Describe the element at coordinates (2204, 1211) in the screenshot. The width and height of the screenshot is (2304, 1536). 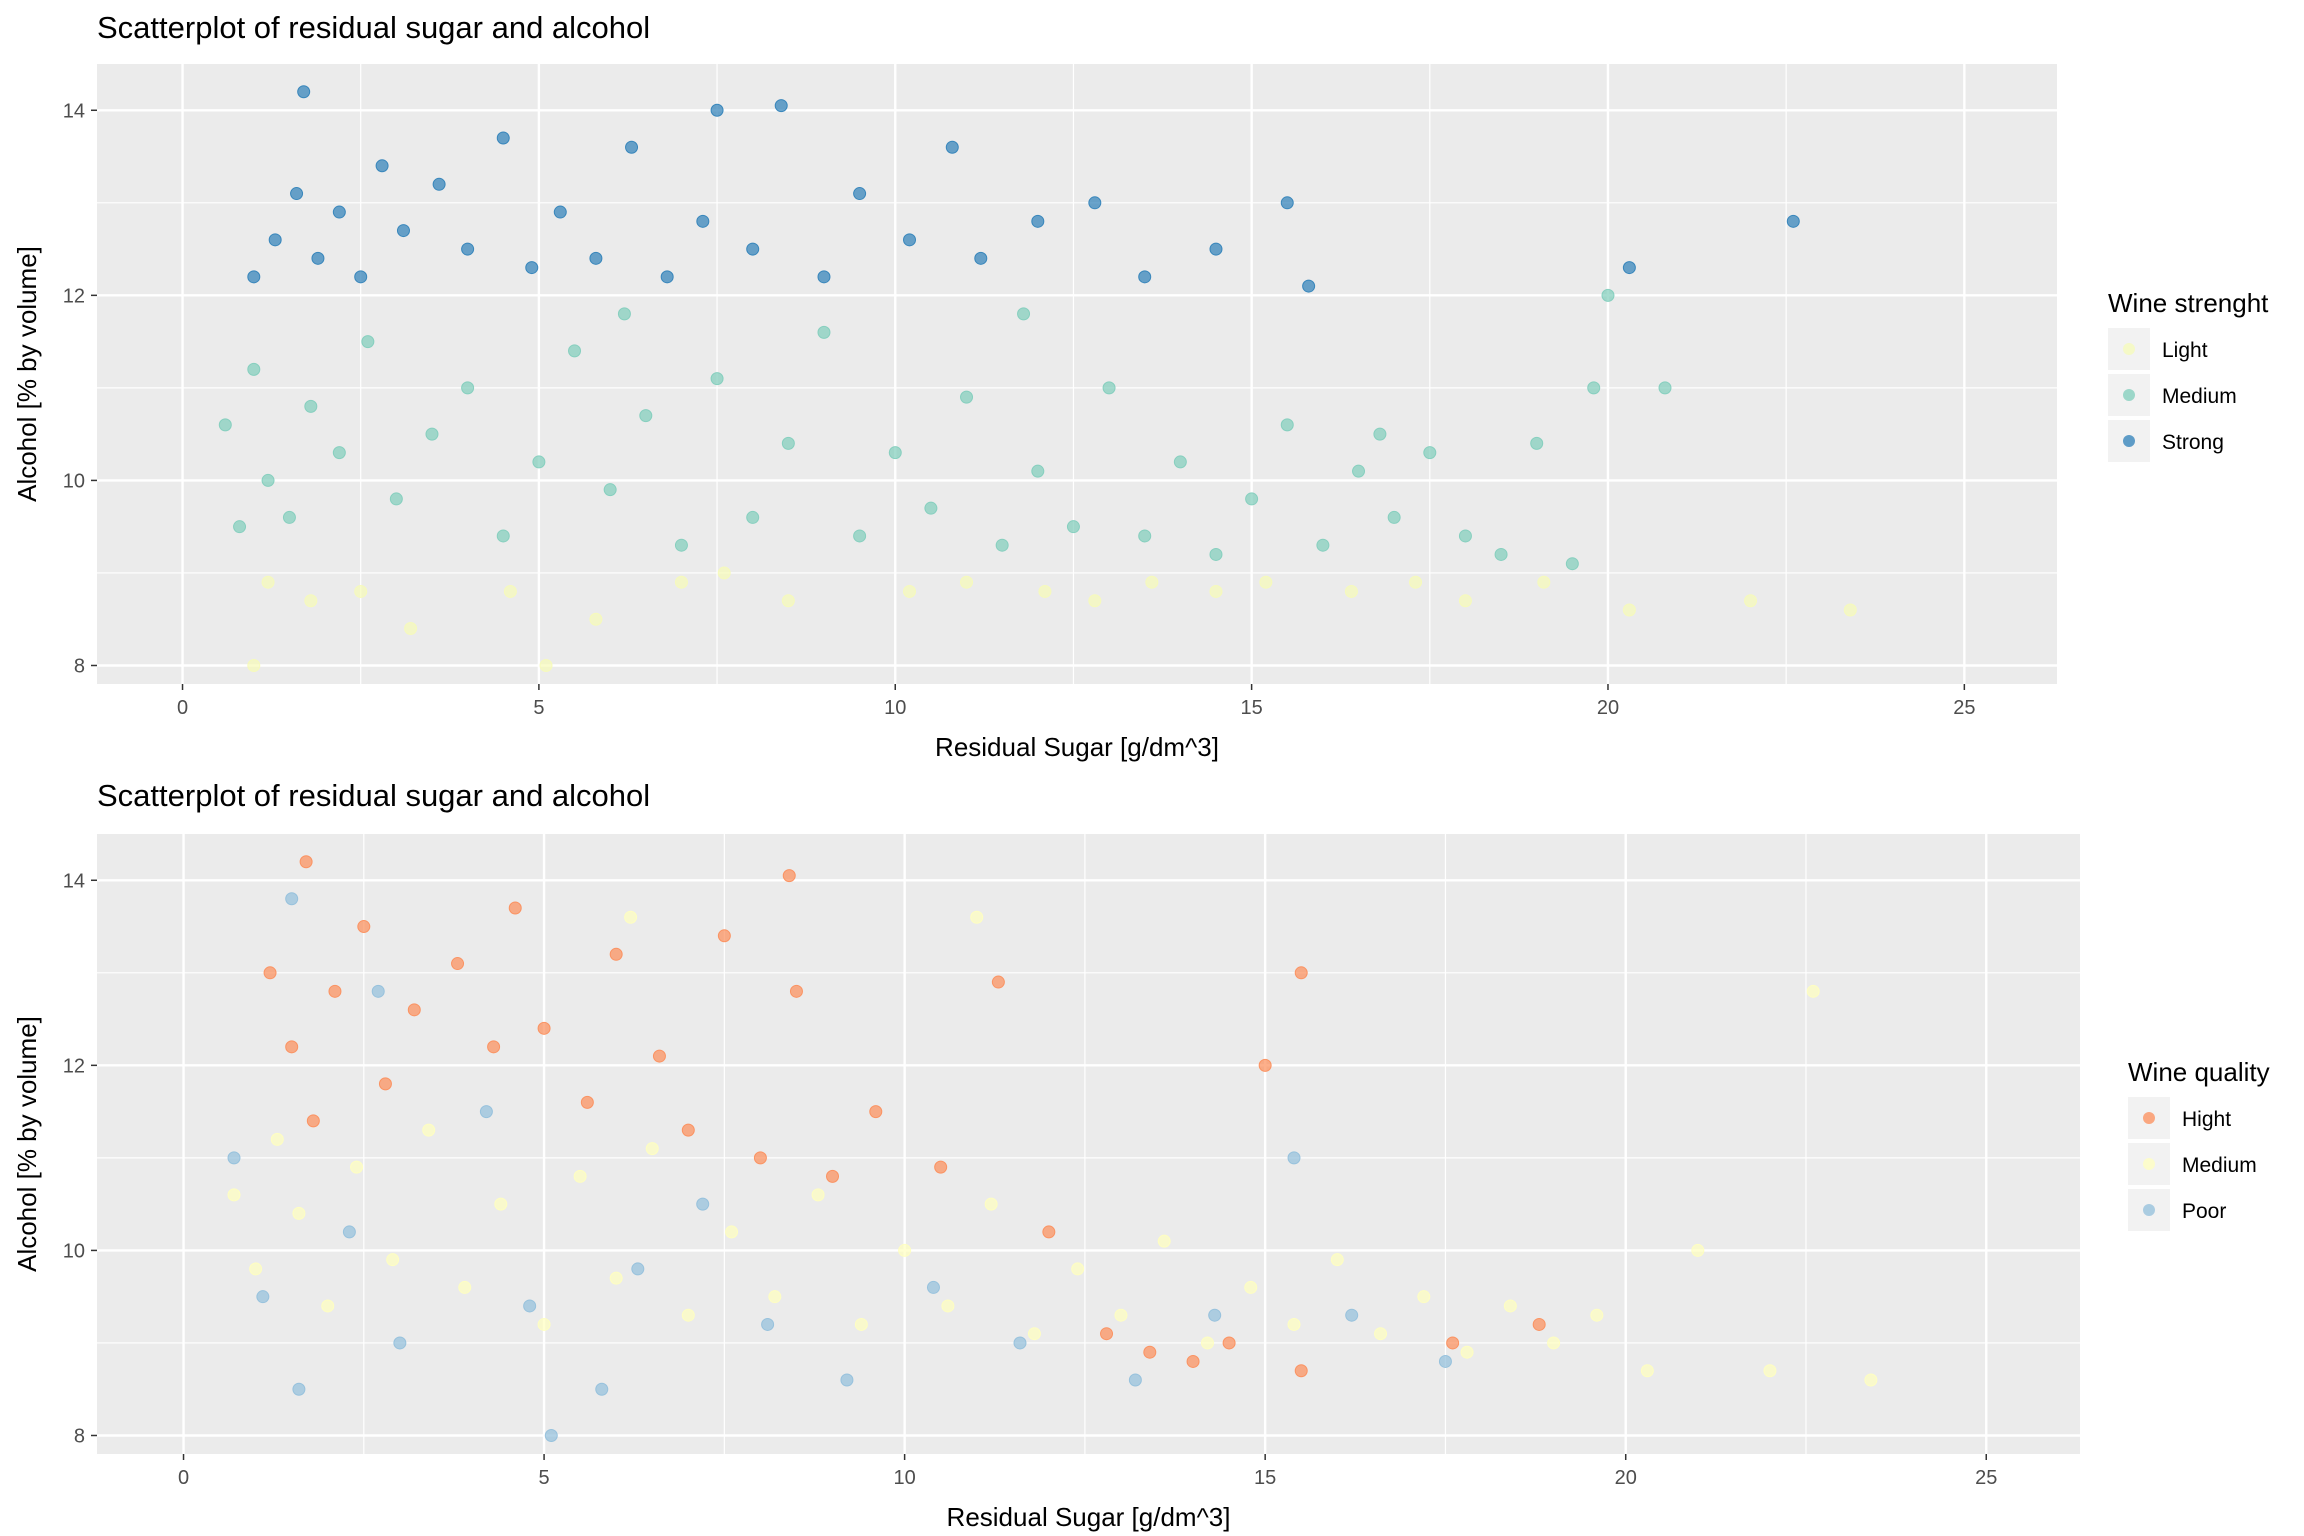
I see `legend-label: Poor` at that location.